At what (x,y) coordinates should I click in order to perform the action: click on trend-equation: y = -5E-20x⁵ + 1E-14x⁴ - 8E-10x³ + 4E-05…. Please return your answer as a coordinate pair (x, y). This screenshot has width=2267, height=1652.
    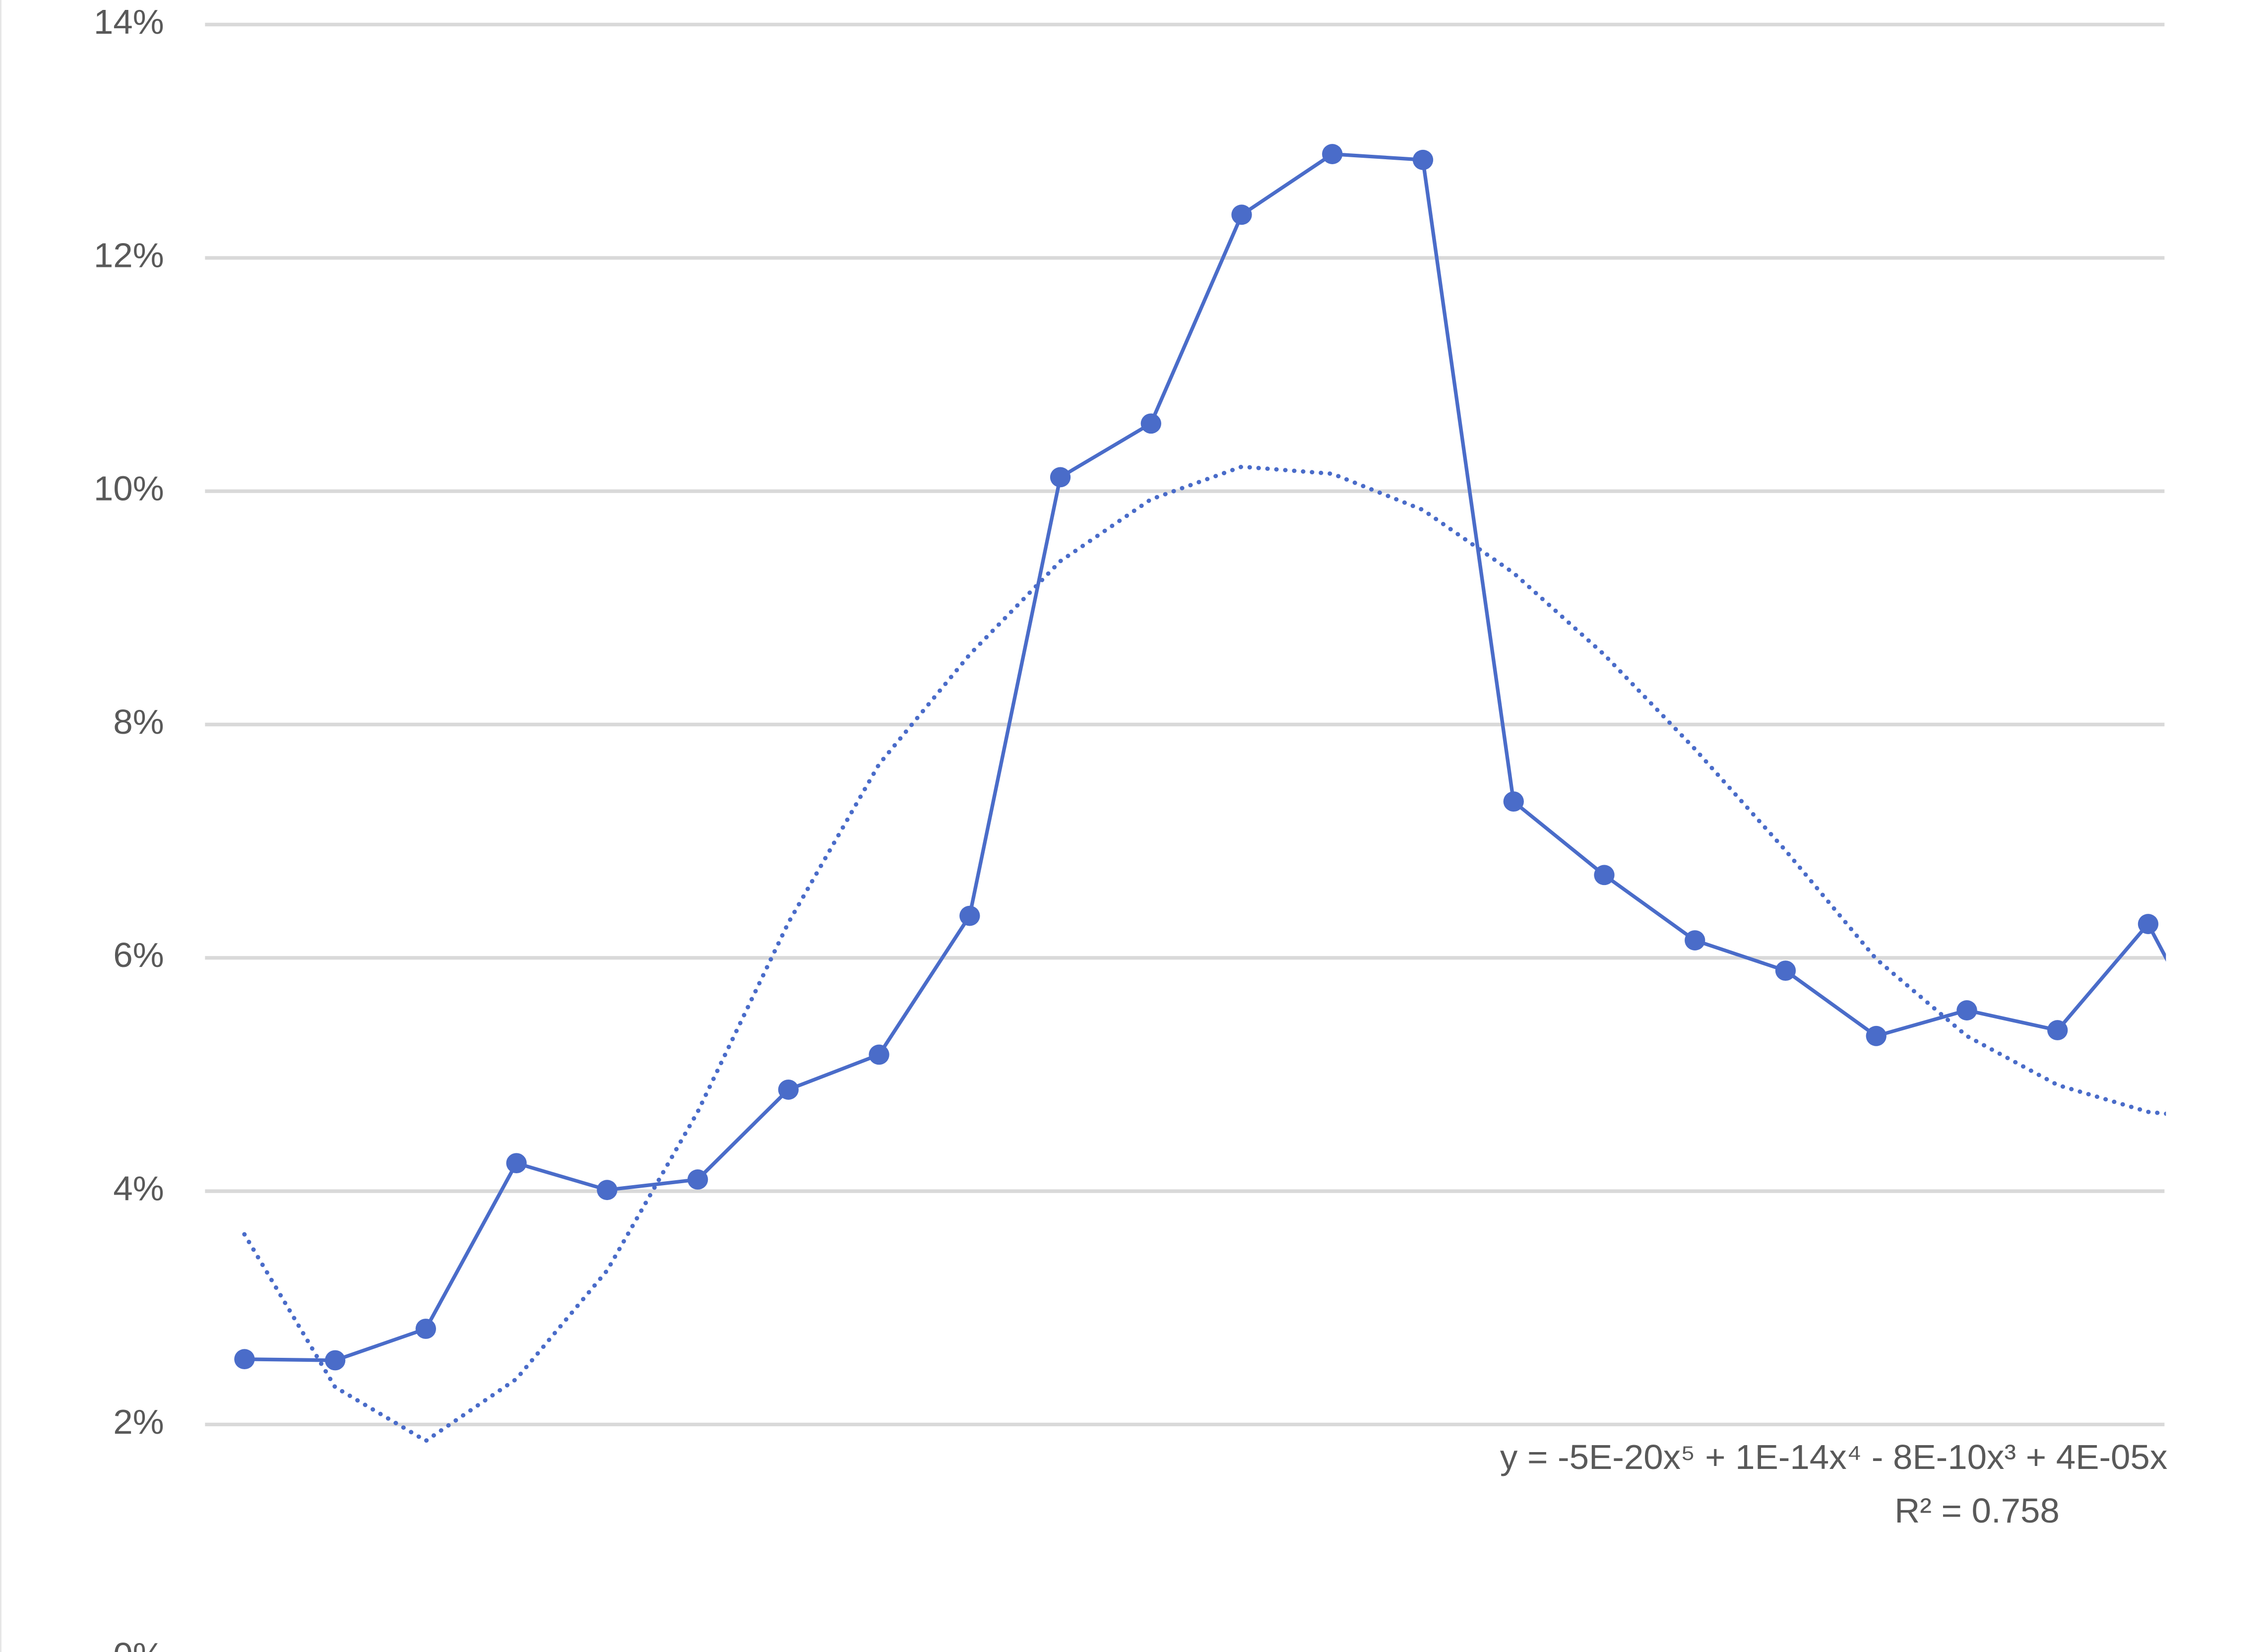
    Looking at the image, I should click on (1833, 1456).